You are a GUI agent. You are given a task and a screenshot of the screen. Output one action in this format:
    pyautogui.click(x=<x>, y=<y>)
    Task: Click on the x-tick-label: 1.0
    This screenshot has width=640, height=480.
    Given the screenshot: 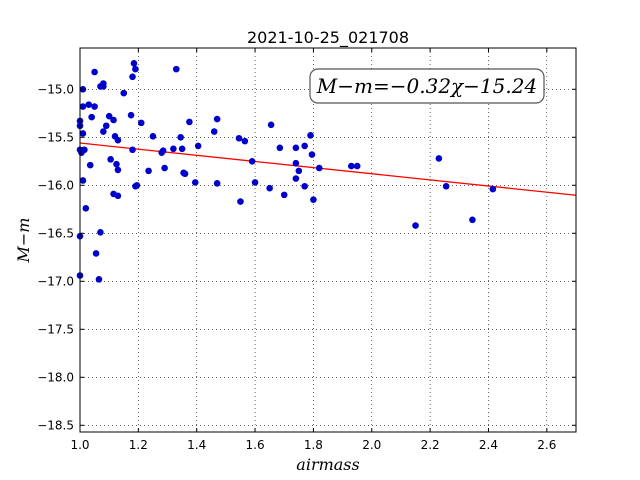 What is the action you would take?
    pyautogui.click(x=79, y=445)
    